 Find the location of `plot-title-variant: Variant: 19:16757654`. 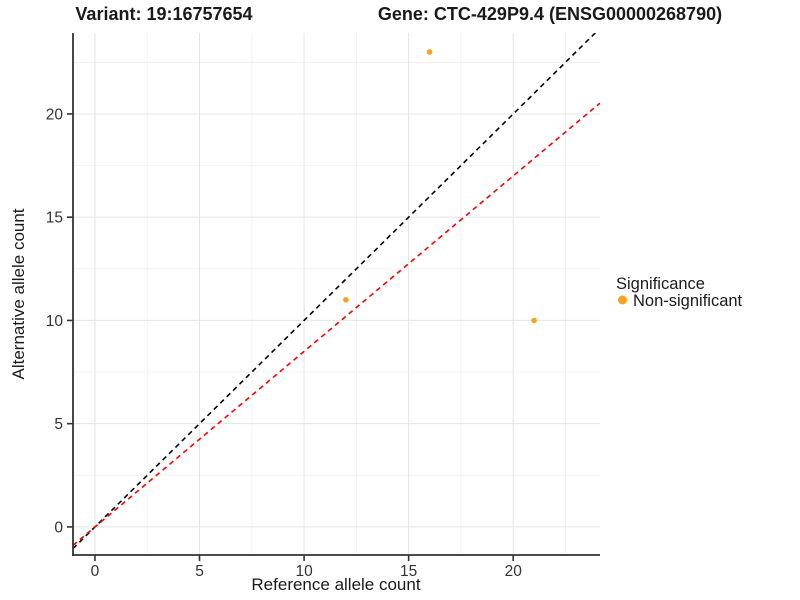

plot-title-variant: Variant: 19:16757654 is located at coordinates (163, 14).